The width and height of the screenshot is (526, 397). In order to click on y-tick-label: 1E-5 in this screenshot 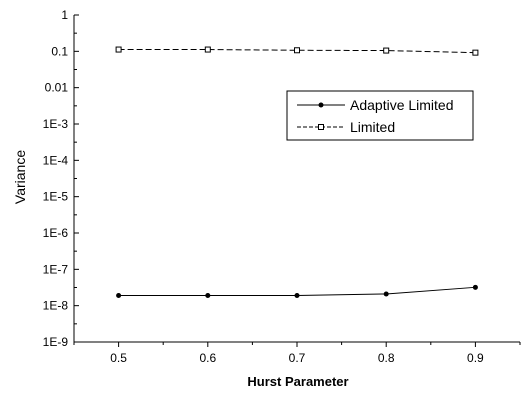, I will do `click(56, 197)`.